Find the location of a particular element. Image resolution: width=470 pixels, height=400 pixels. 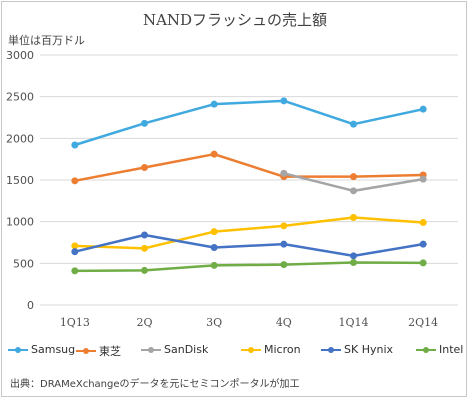

legend-item: 東芝 is located at coordinates (98, 351).